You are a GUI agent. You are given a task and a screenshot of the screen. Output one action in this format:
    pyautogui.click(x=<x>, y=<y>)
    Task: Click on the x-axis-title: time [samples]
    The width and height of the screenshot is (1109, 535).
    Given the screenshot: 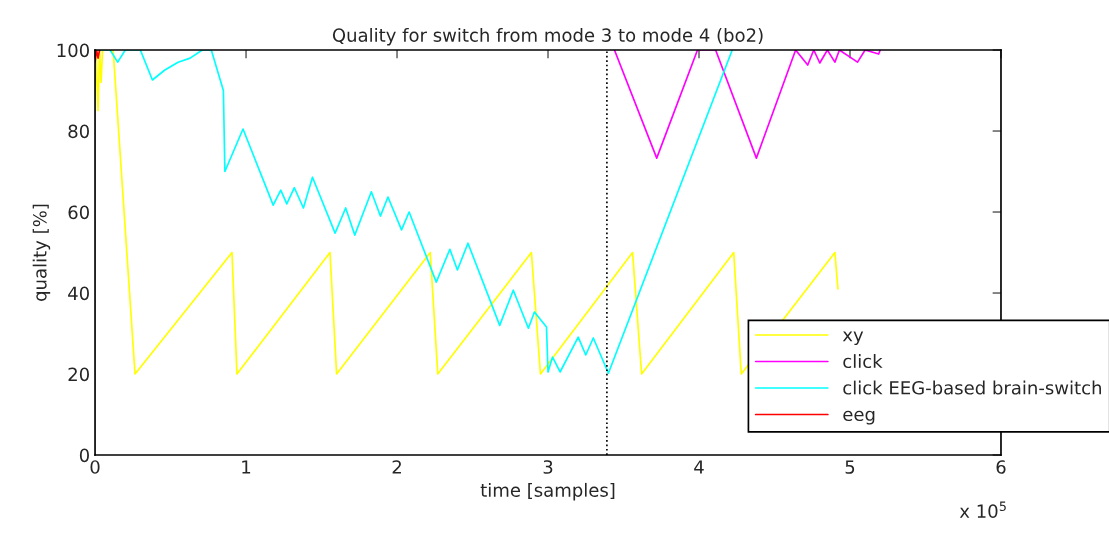 What is the action you would take?
    pyautogui.click(x=547, y=491)
    